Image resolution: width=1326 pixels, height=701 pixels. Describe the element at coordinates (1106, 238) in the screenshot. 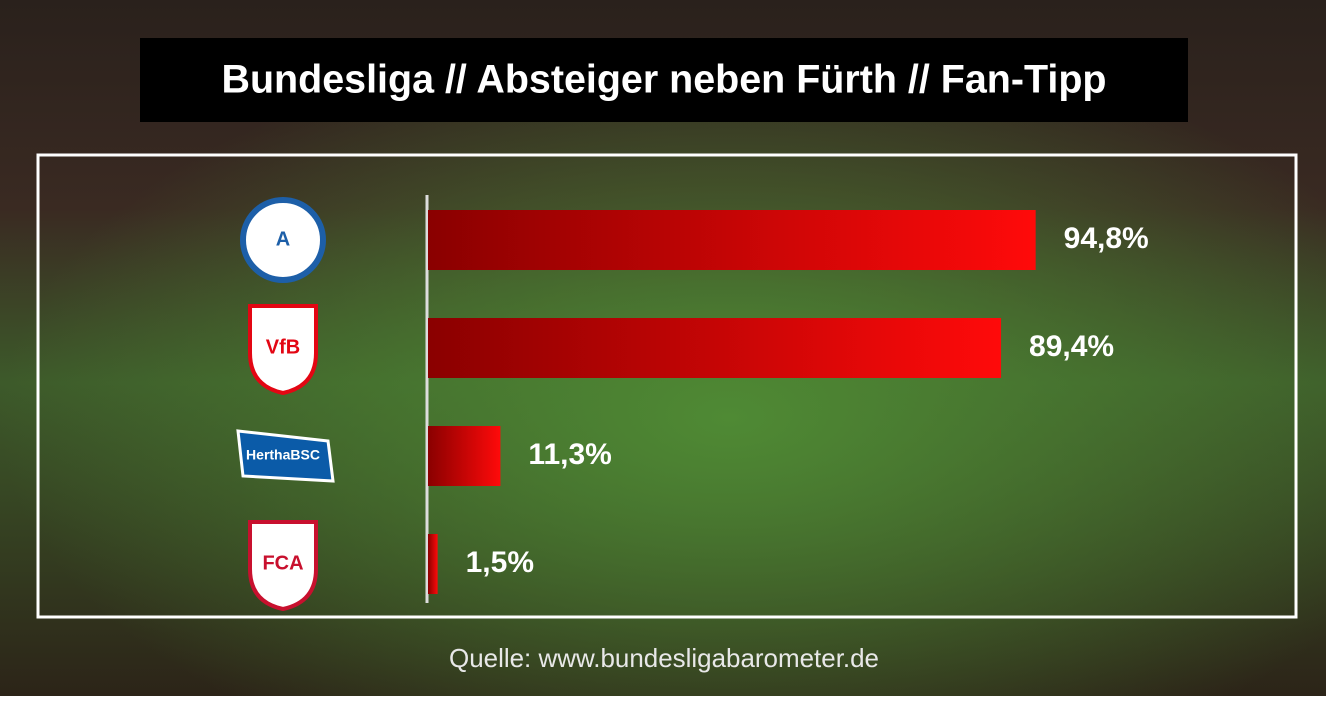

I see `value-label: 94,8%` at that location.